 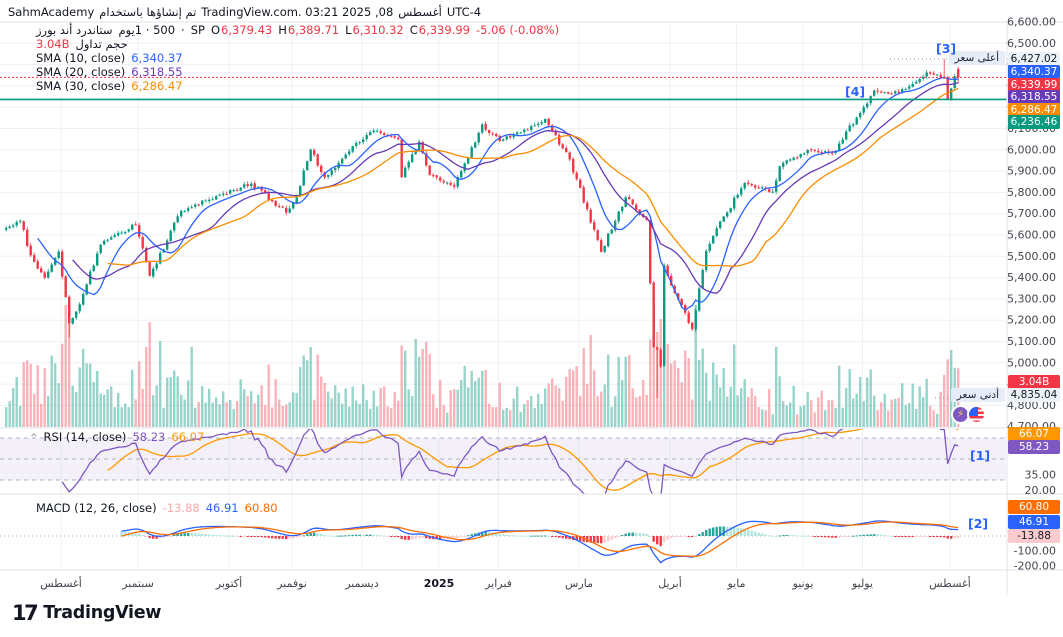 I want to click on ohlc-value: L 6,310.32, so click(x=374, y=30).